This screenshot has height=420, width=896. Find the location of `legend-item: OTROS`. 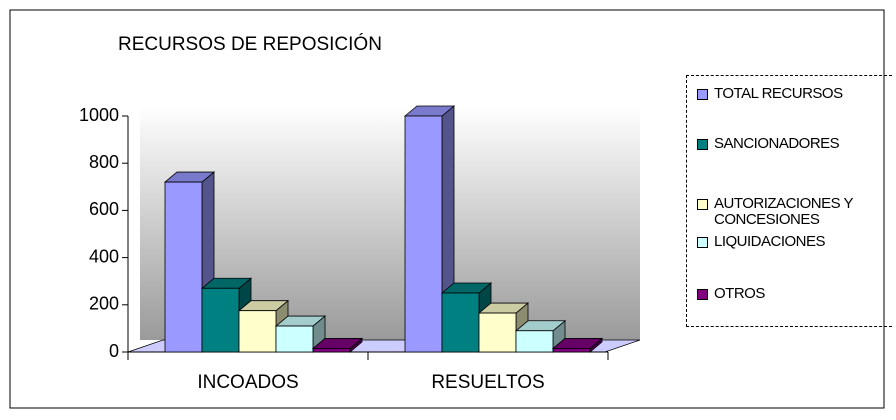

legend-item: OTROS is located at coordinates (792, 294).